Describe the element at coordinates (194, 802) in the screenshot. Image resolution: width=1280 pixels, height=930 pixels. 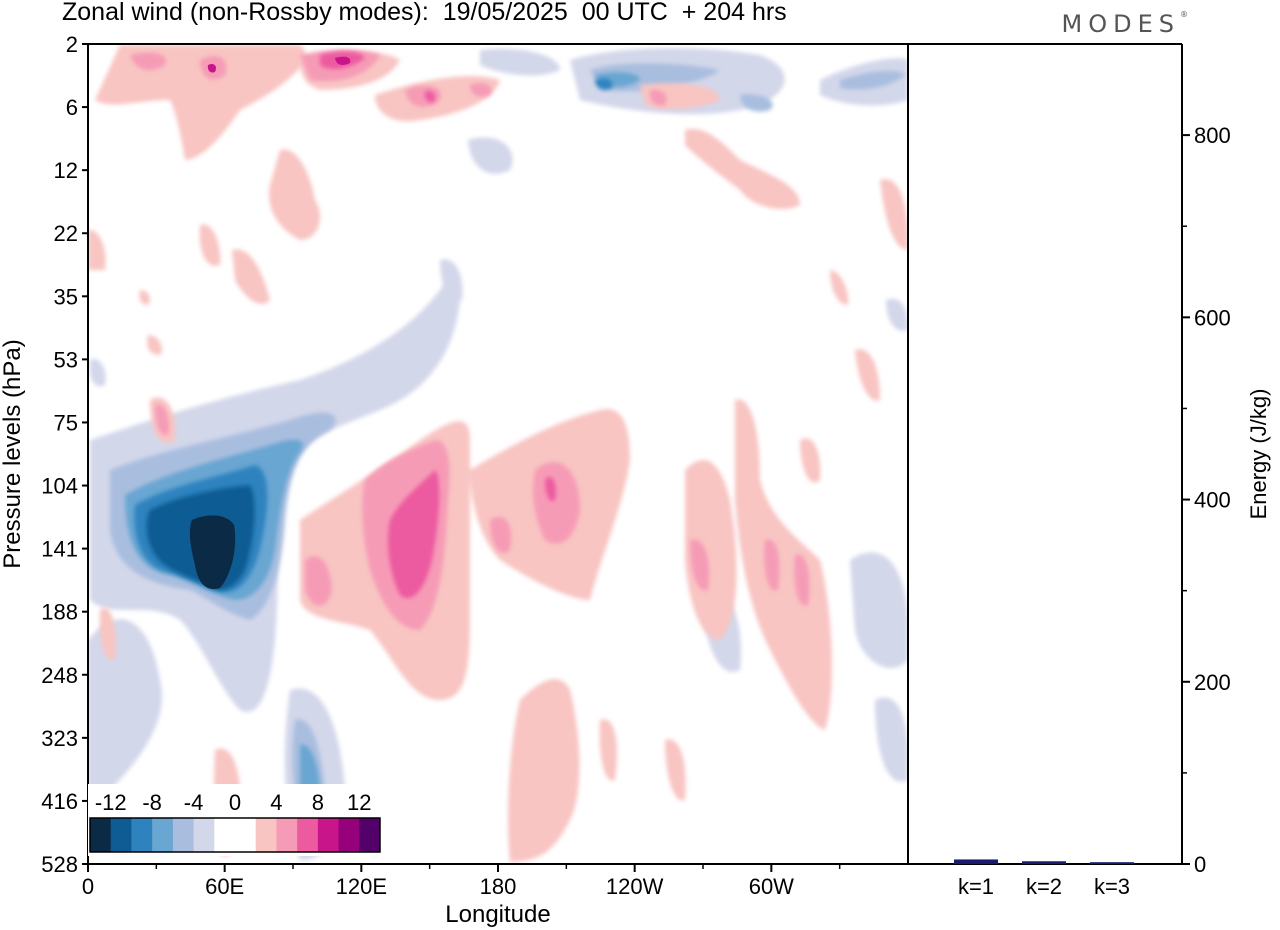
I see `colorbar-label: -4` at that location.